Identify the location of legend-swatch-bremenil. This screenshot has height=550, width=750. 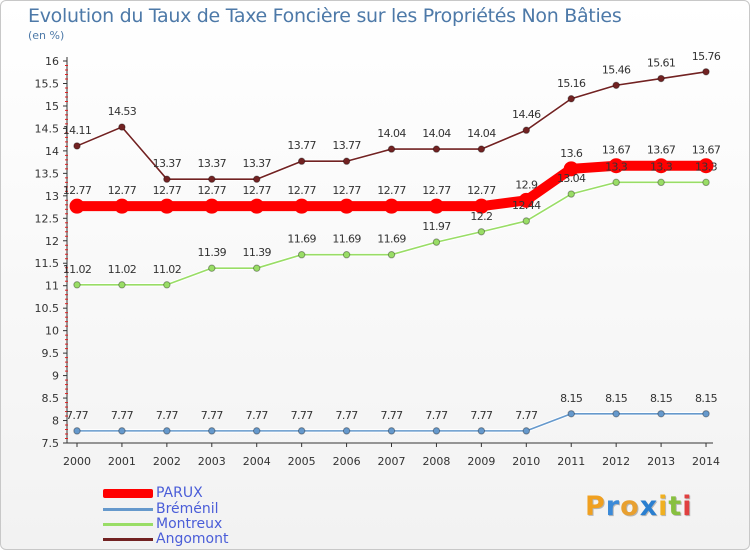
(128, 509).